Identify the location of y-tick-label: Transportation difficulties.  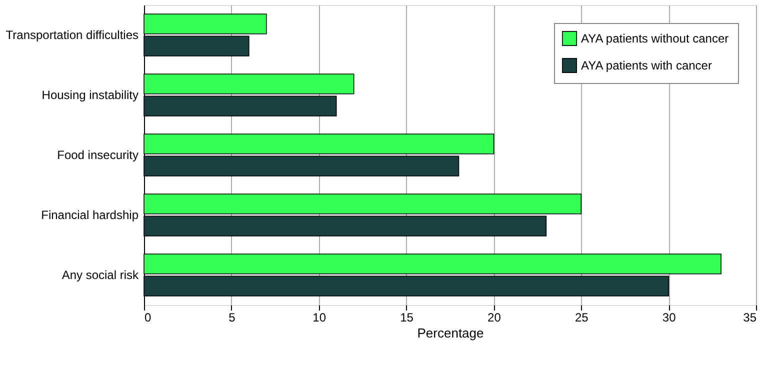
(72, 35).